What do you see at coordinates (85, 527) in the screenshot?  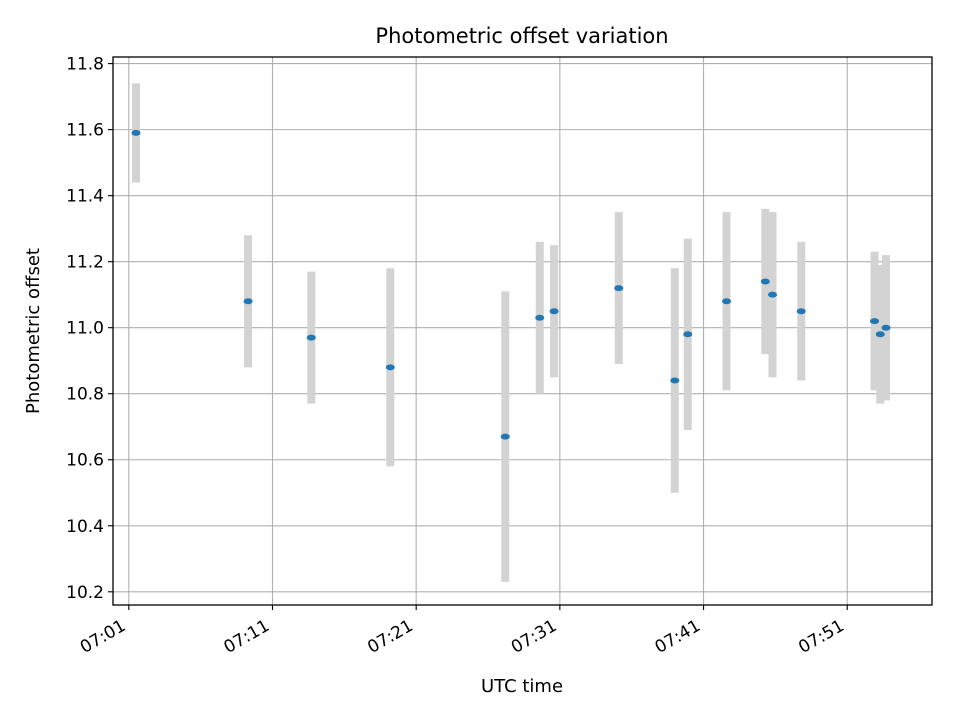 I see `y-tick-label: 10.4` at bounding box center [85, 527].